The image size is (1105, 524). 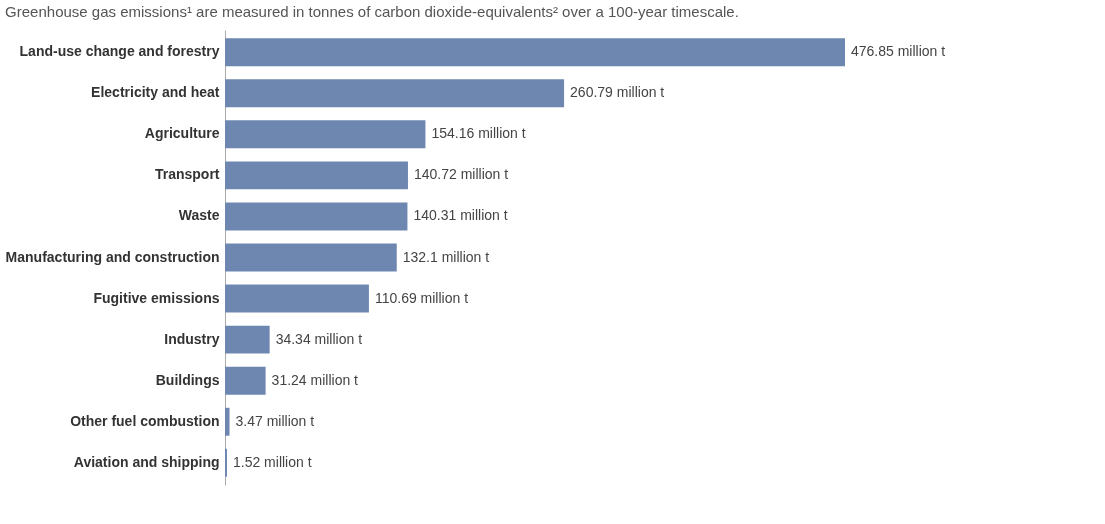 What do you see at coordinates (315, 379) in the screenshot?
I see `data-label: 31.24 million t` at bounding box center [315, 379].